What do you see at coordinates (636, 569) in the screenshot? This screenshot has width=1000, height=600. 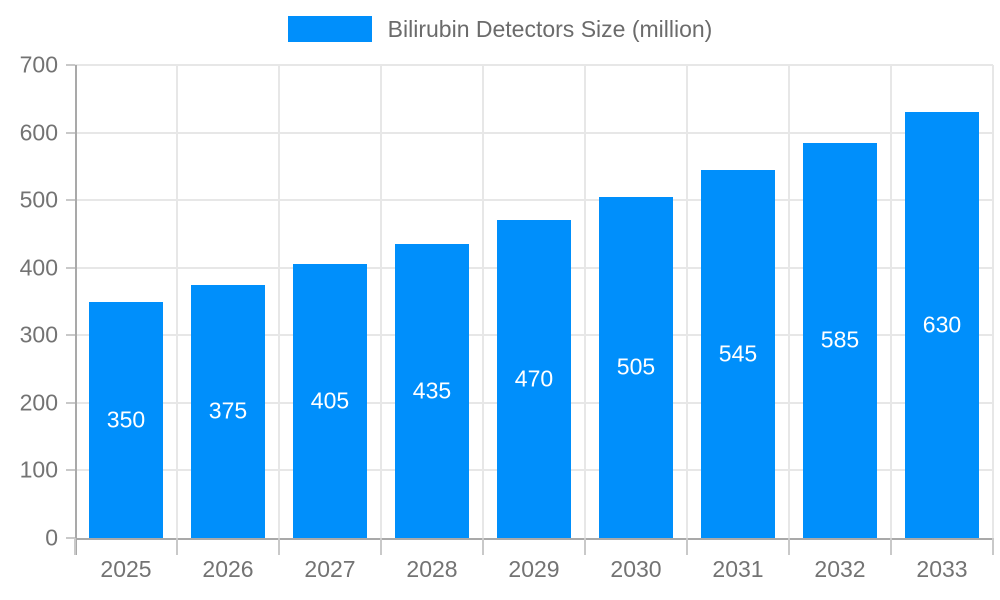 I see `x-axis-tick-label: 2030` at bounding box center [636, 569].